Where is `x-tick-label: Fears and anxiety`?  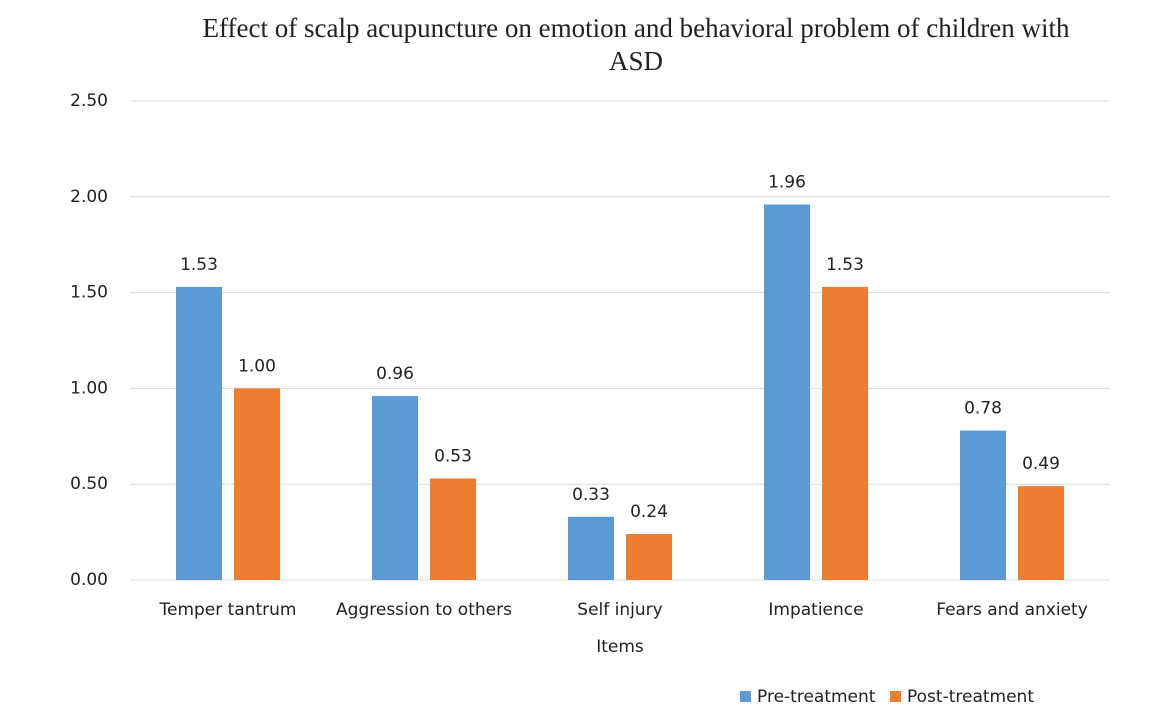 x-tick-label: Fears and anxiety is located at coordinates (1012, 610).